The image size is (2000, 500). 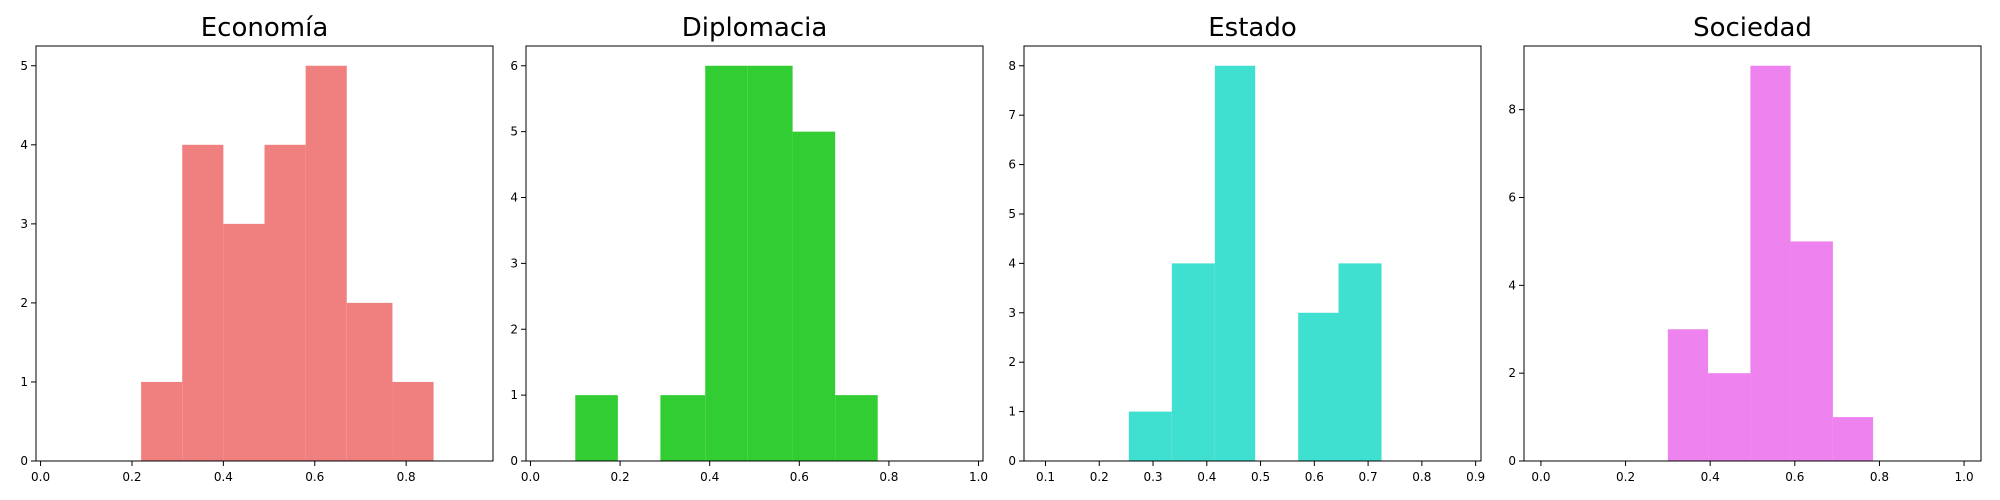 What do you see at coordinates (1045, 477) in the screenshot?
I see `x-tick-label: 0.1` at bounding box center [1045, 477].